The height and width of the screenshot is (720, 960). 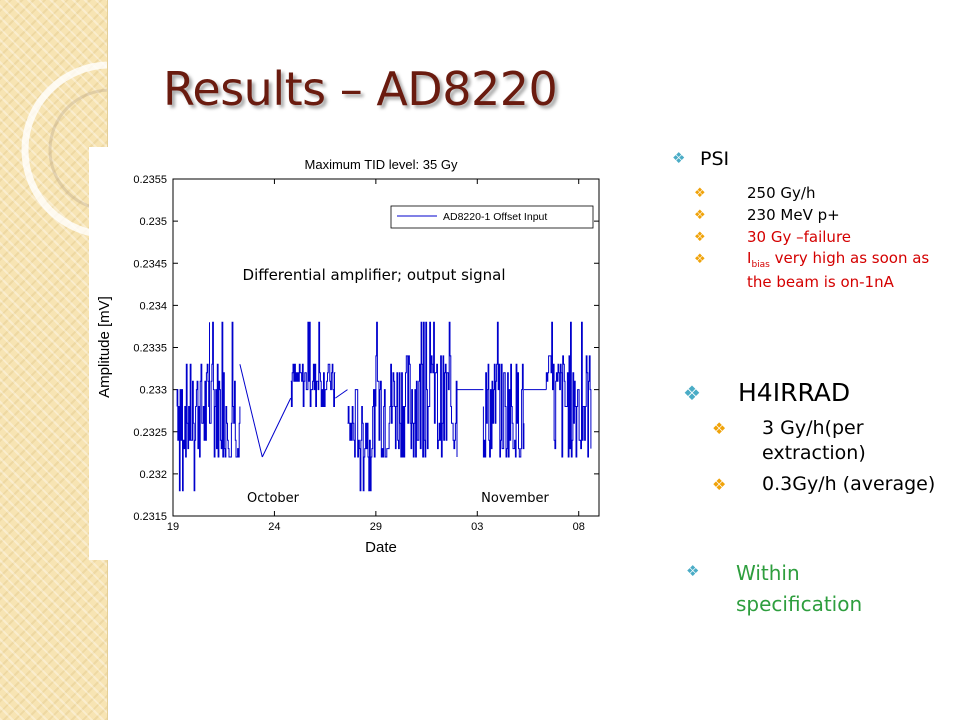 I want to click on x-axis-label: Date, so click(x=381, y=547).